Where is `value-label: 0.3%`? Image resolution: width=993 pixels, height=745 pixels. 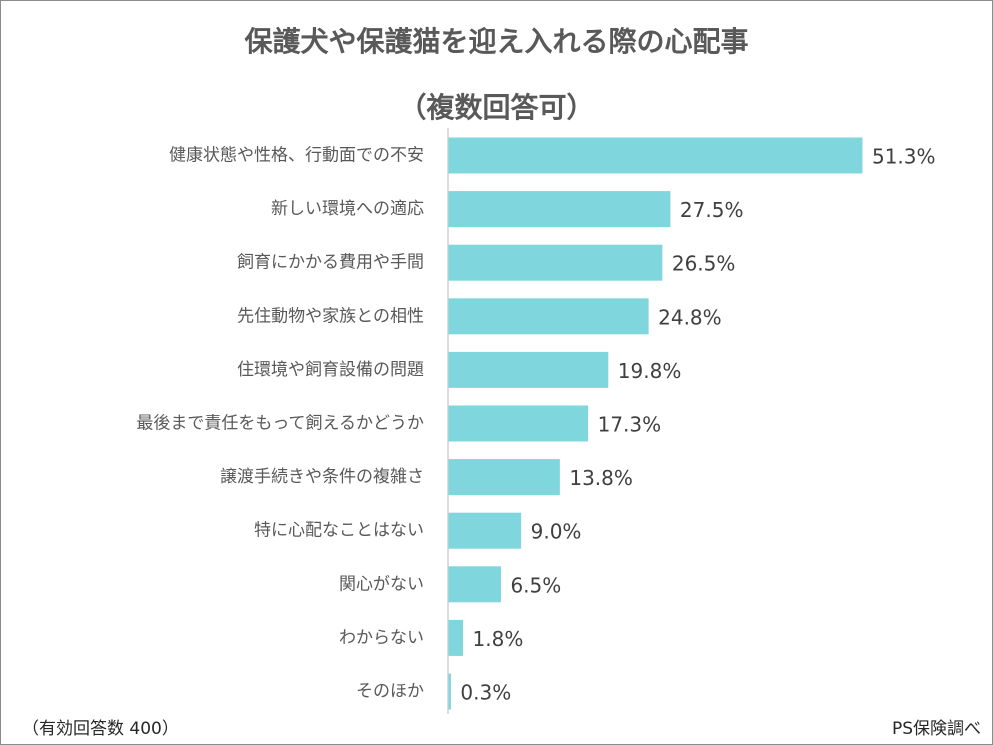 value-label: 0.3% is located at coordinates (485, 693).